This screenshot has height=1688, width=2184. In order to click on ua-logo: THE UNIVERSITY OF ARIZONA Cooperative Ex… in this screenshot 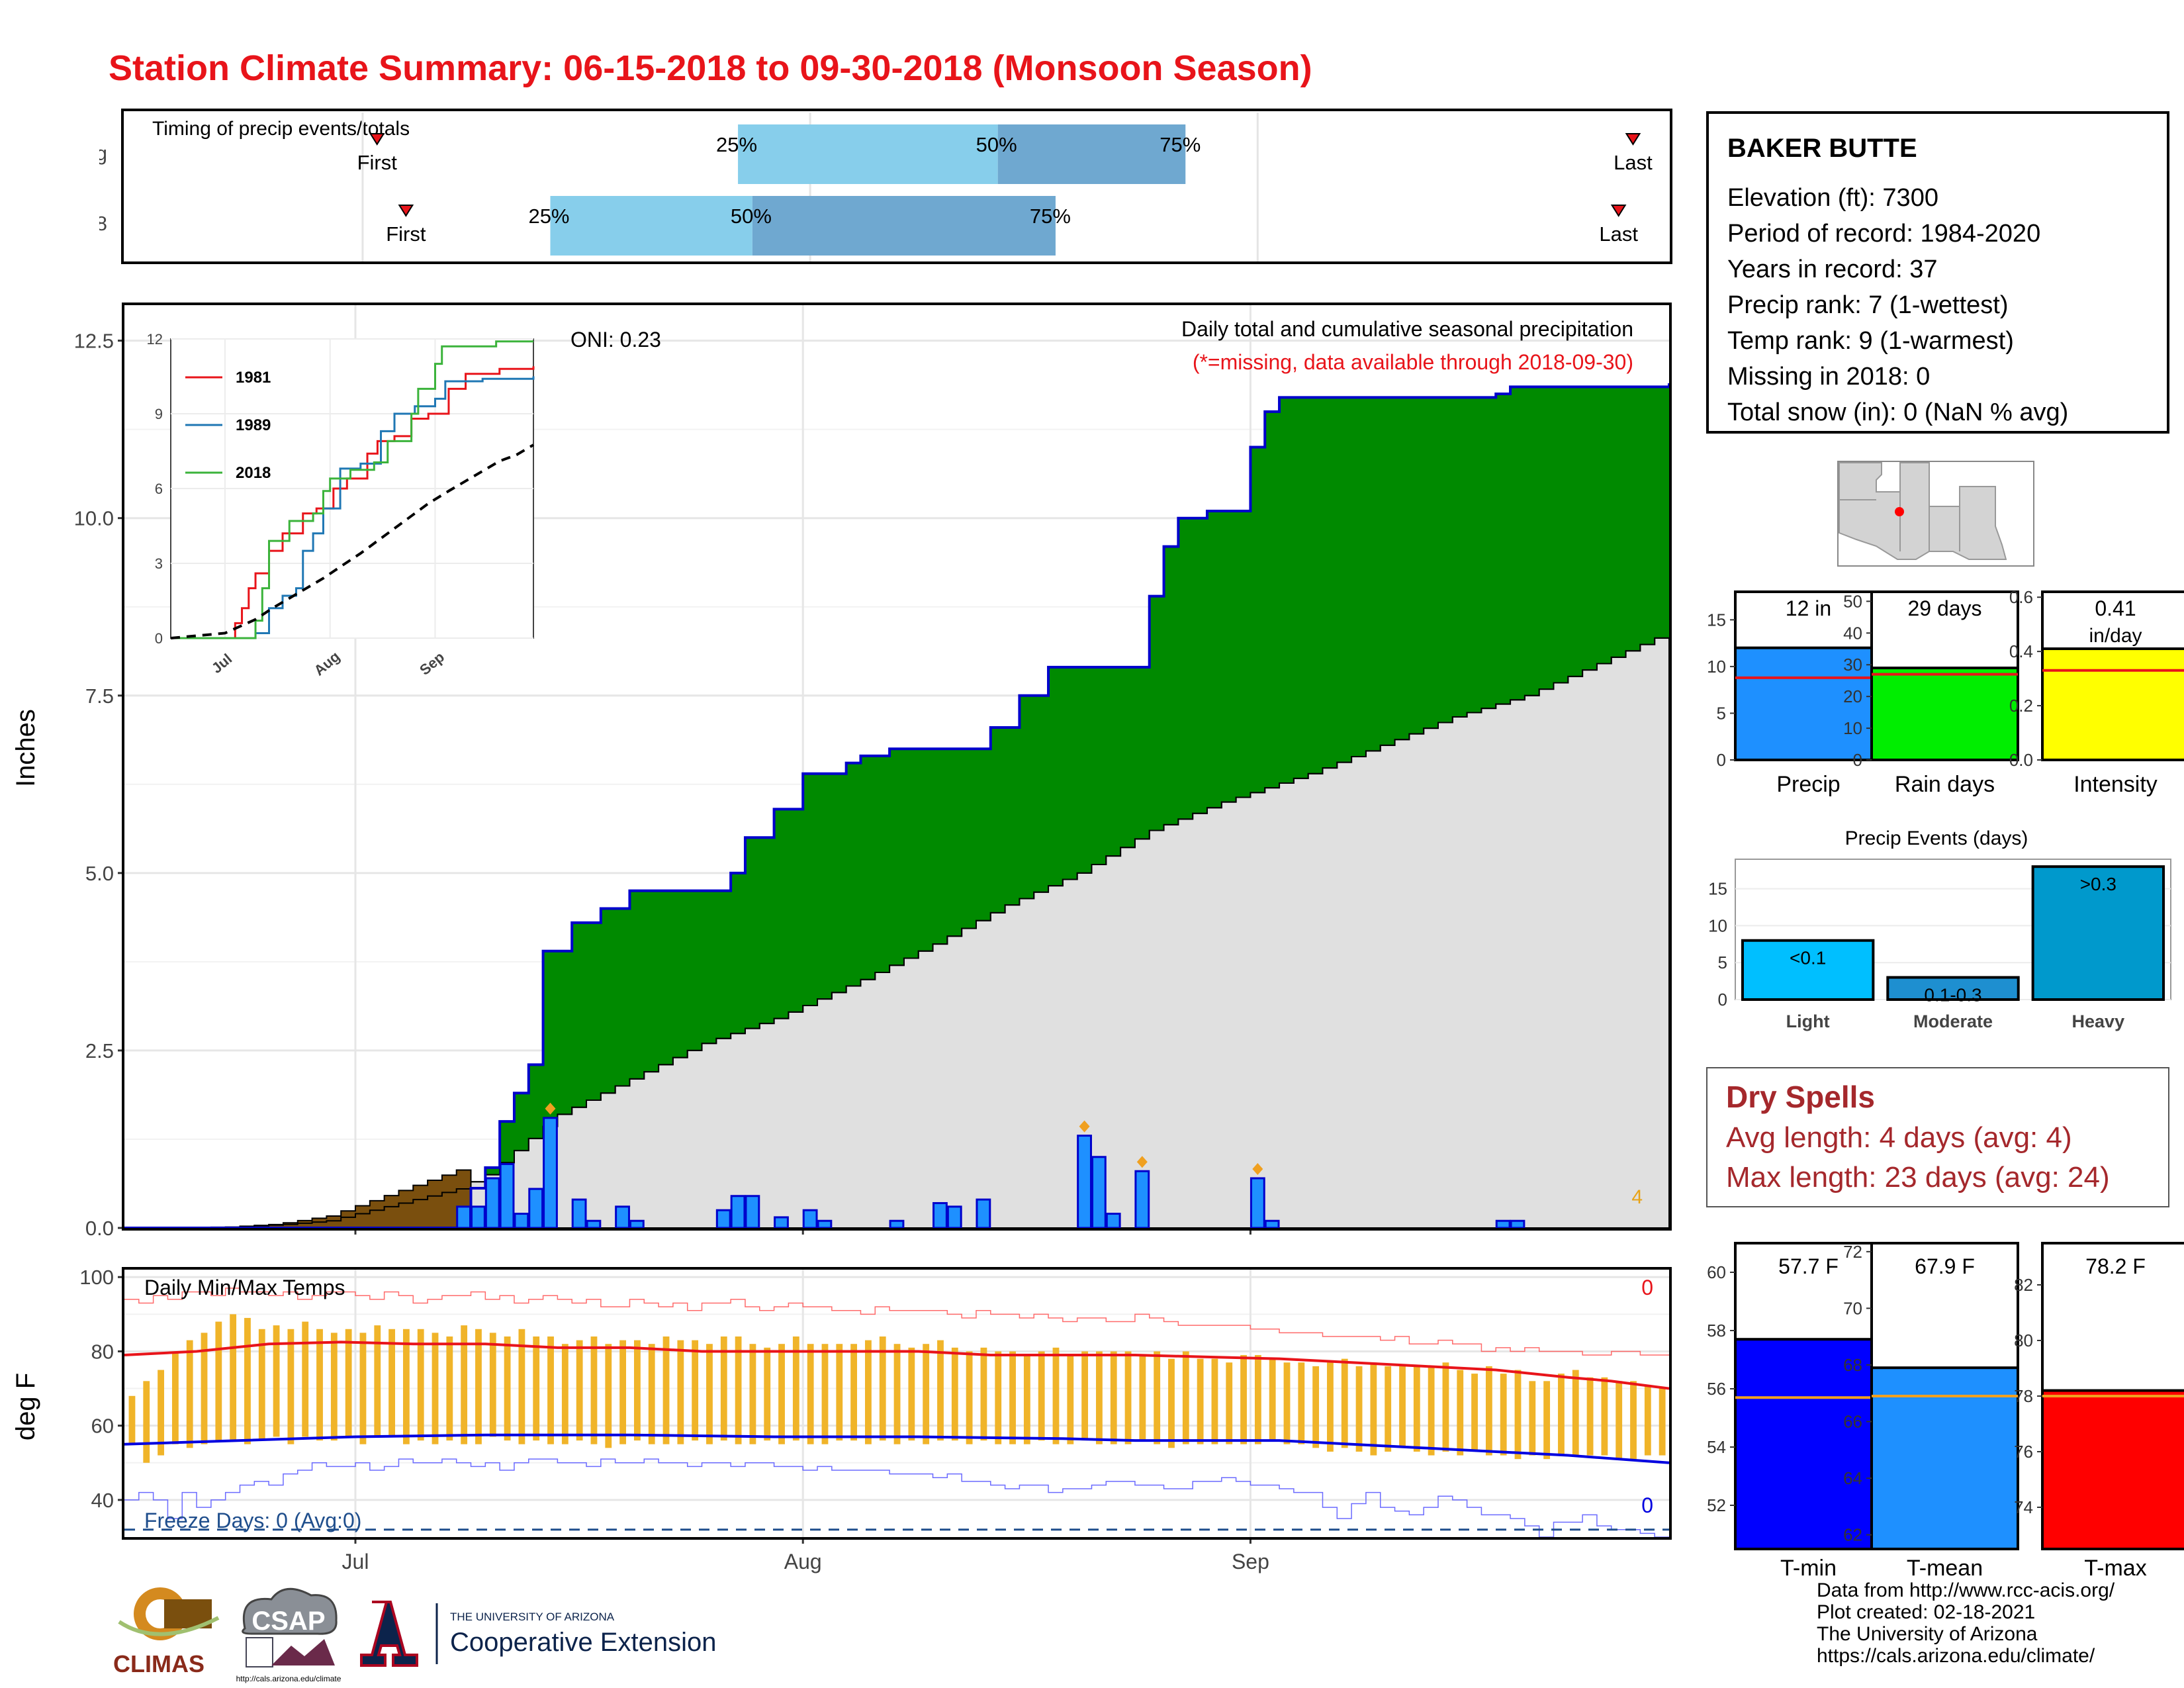, I will do `click(538, 1634)`.